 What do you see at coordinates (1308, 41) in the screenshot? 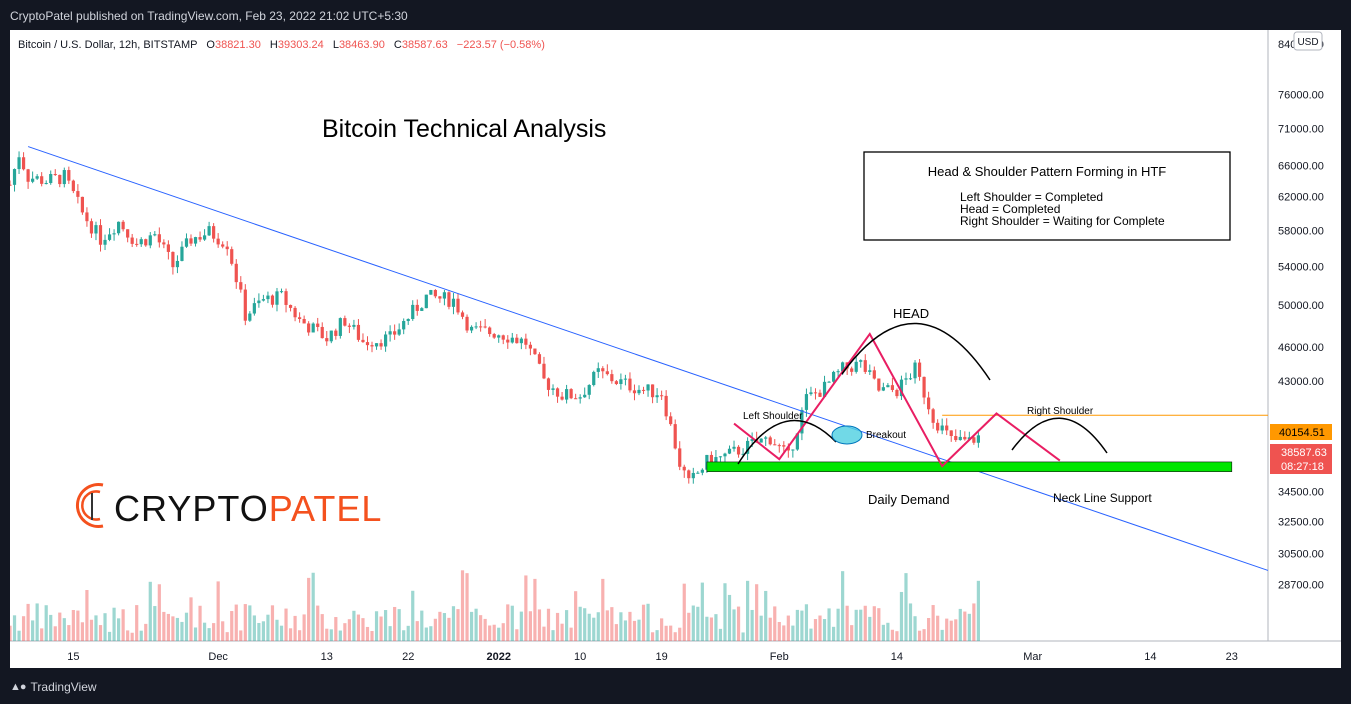
I see `currency-button` at bounding box center [1308, 41].